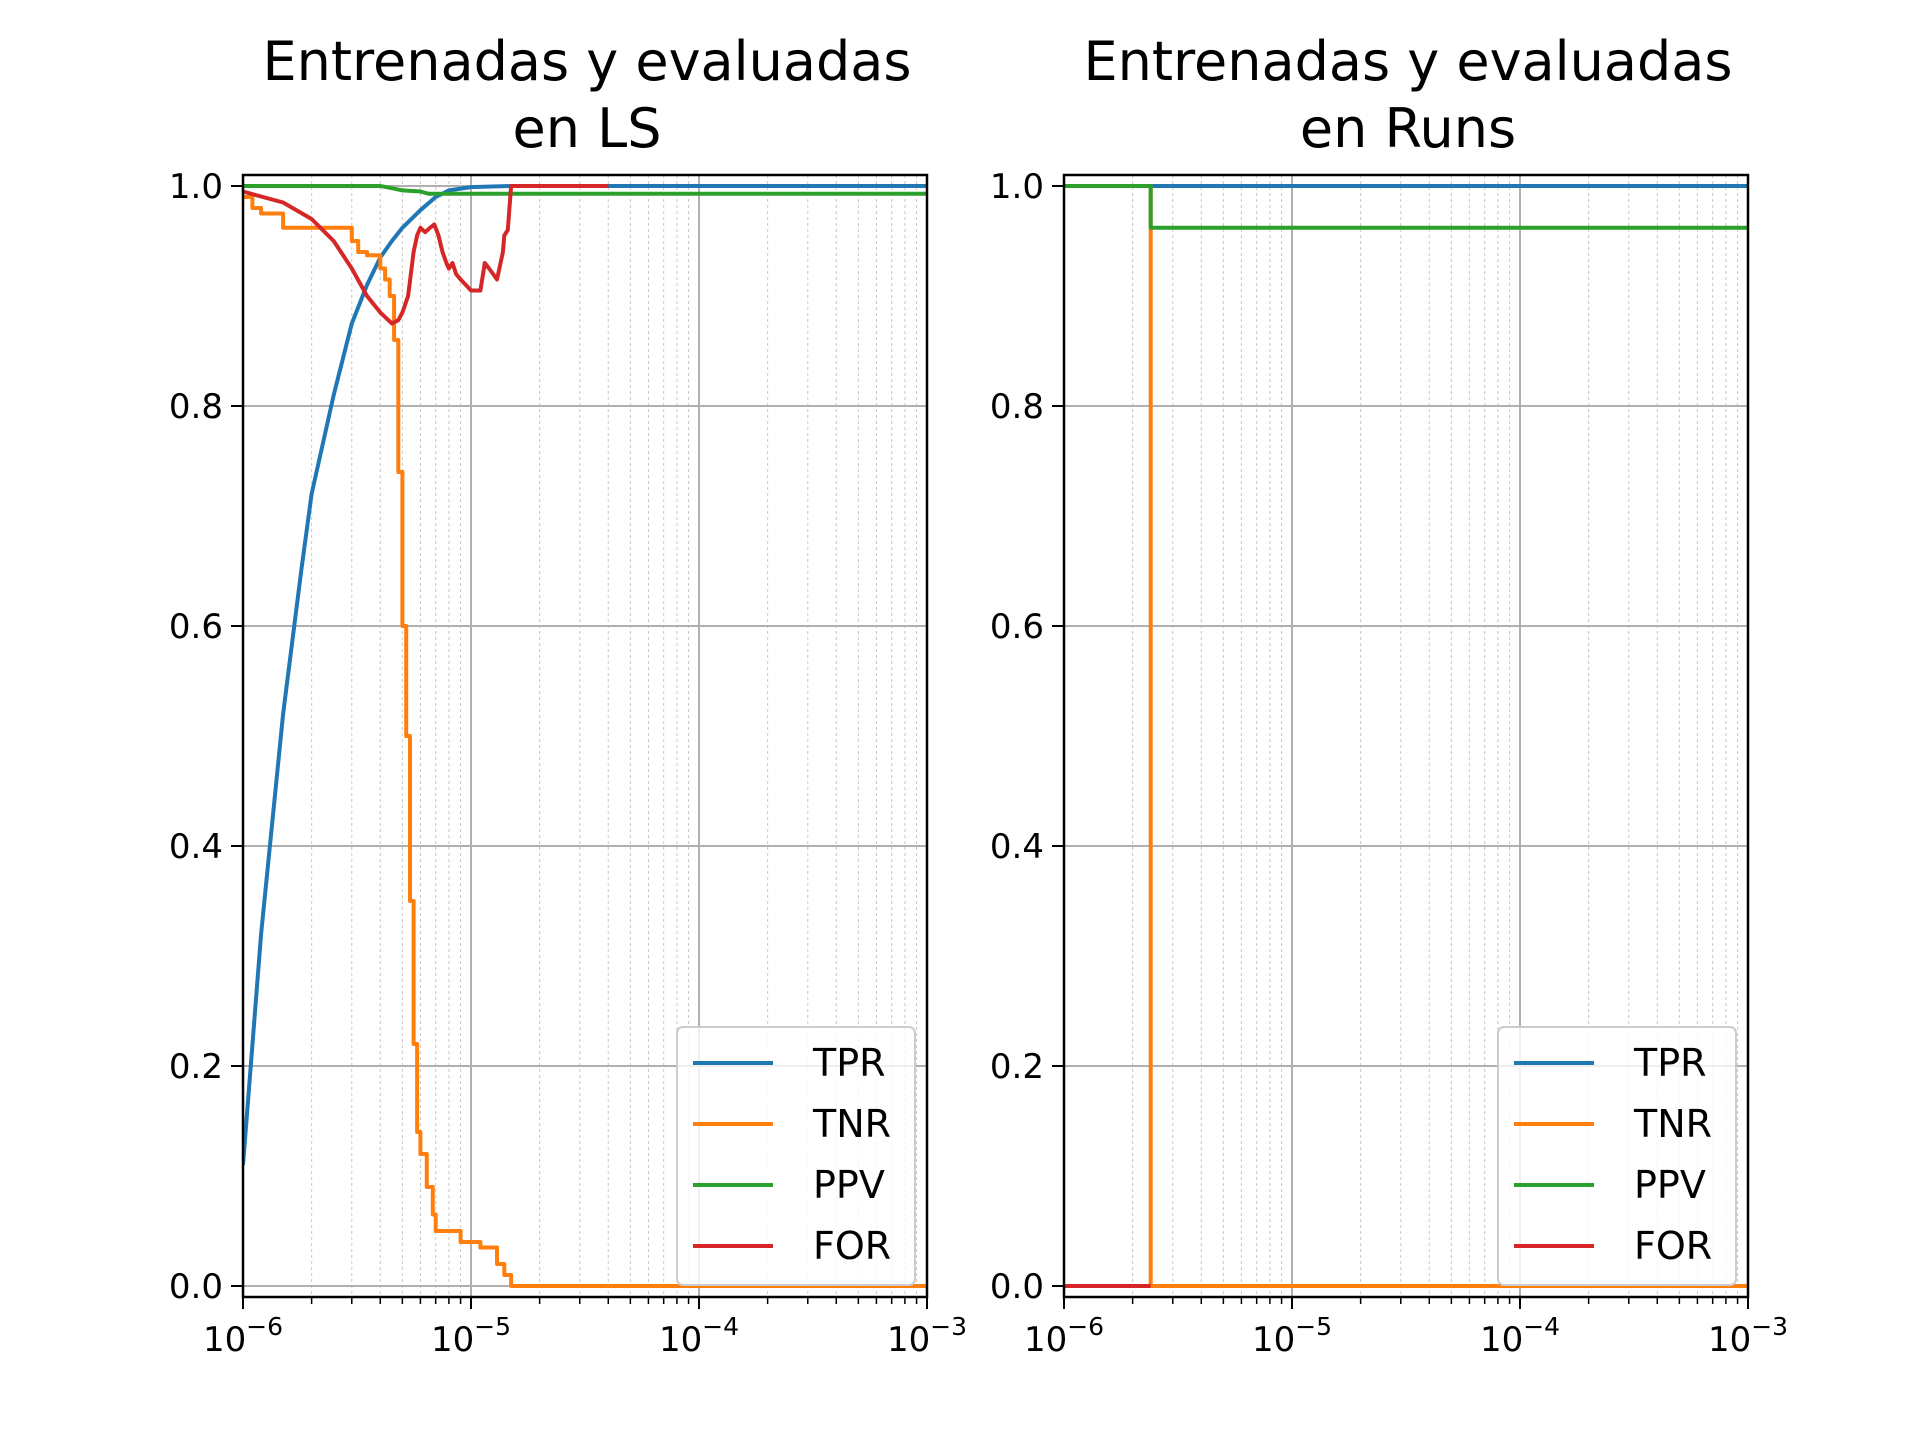 This screenshot has width=1920, height=1440. Describe the element at coordinates (426, 255) in the screenshot. I see `series-line-for` at that location.